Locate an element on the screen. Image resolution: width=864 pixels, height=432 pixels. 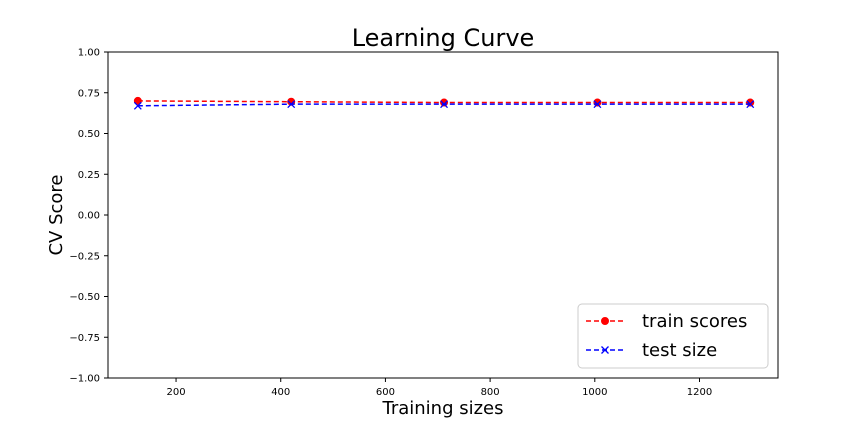
series-layer is located at coordinates (444, 103).